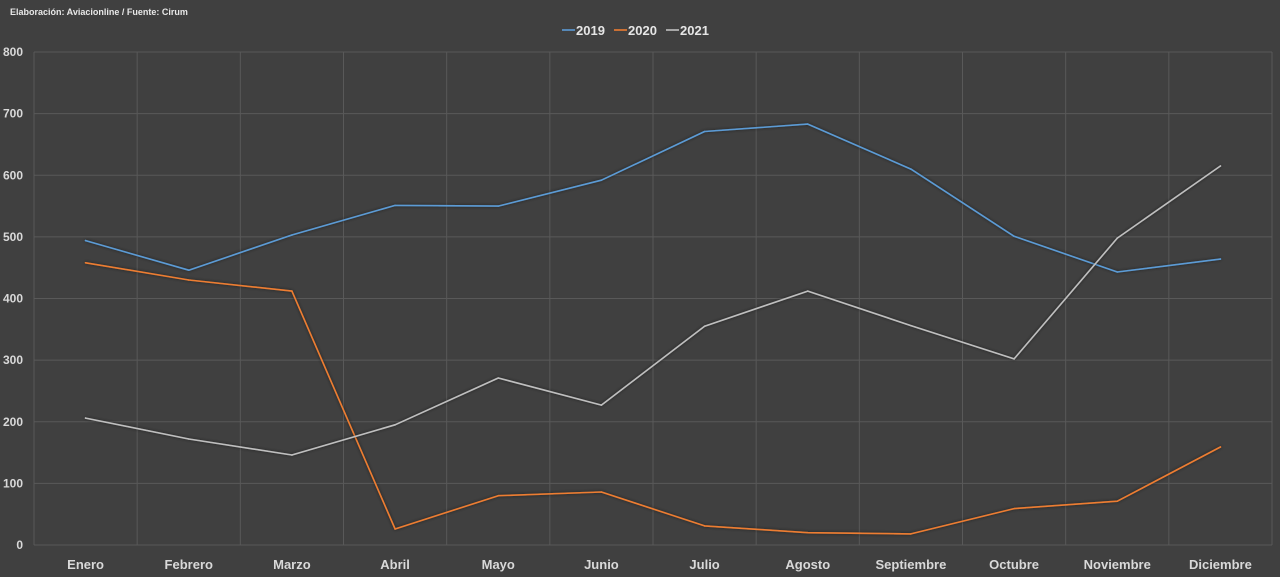  What do you see at coordinates (911, 564) in the screenshot?
I see `x-tick-label: Septiembre` at bounding box center [911, 564].